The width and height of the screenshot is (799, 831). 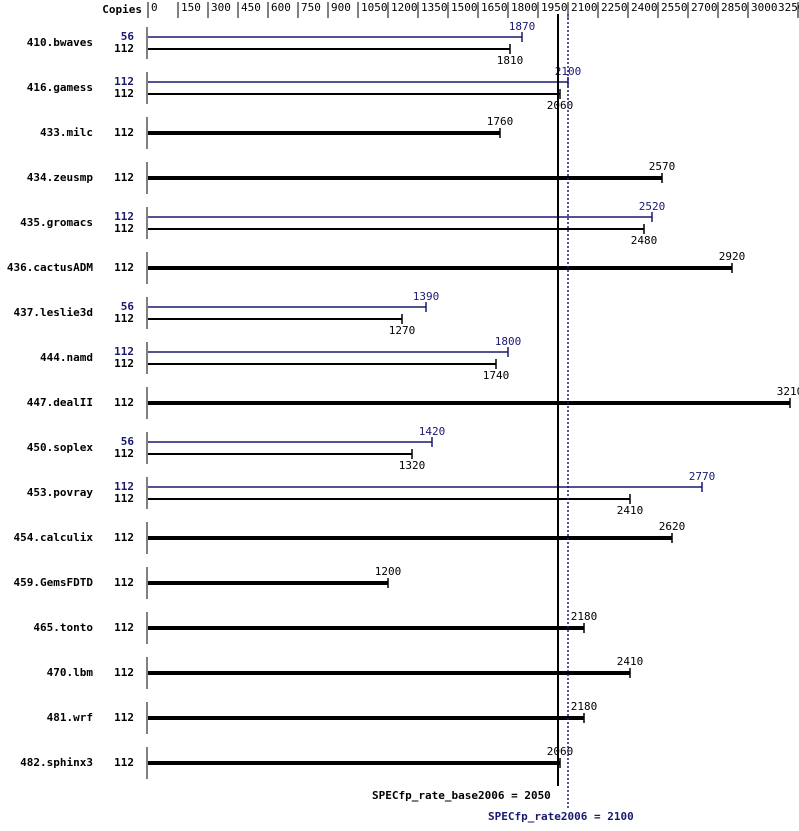 What do you see at coordinates (154, 7) in the screenshot?
I see `x-tick-label: 0` at bounding box center [154, 7].